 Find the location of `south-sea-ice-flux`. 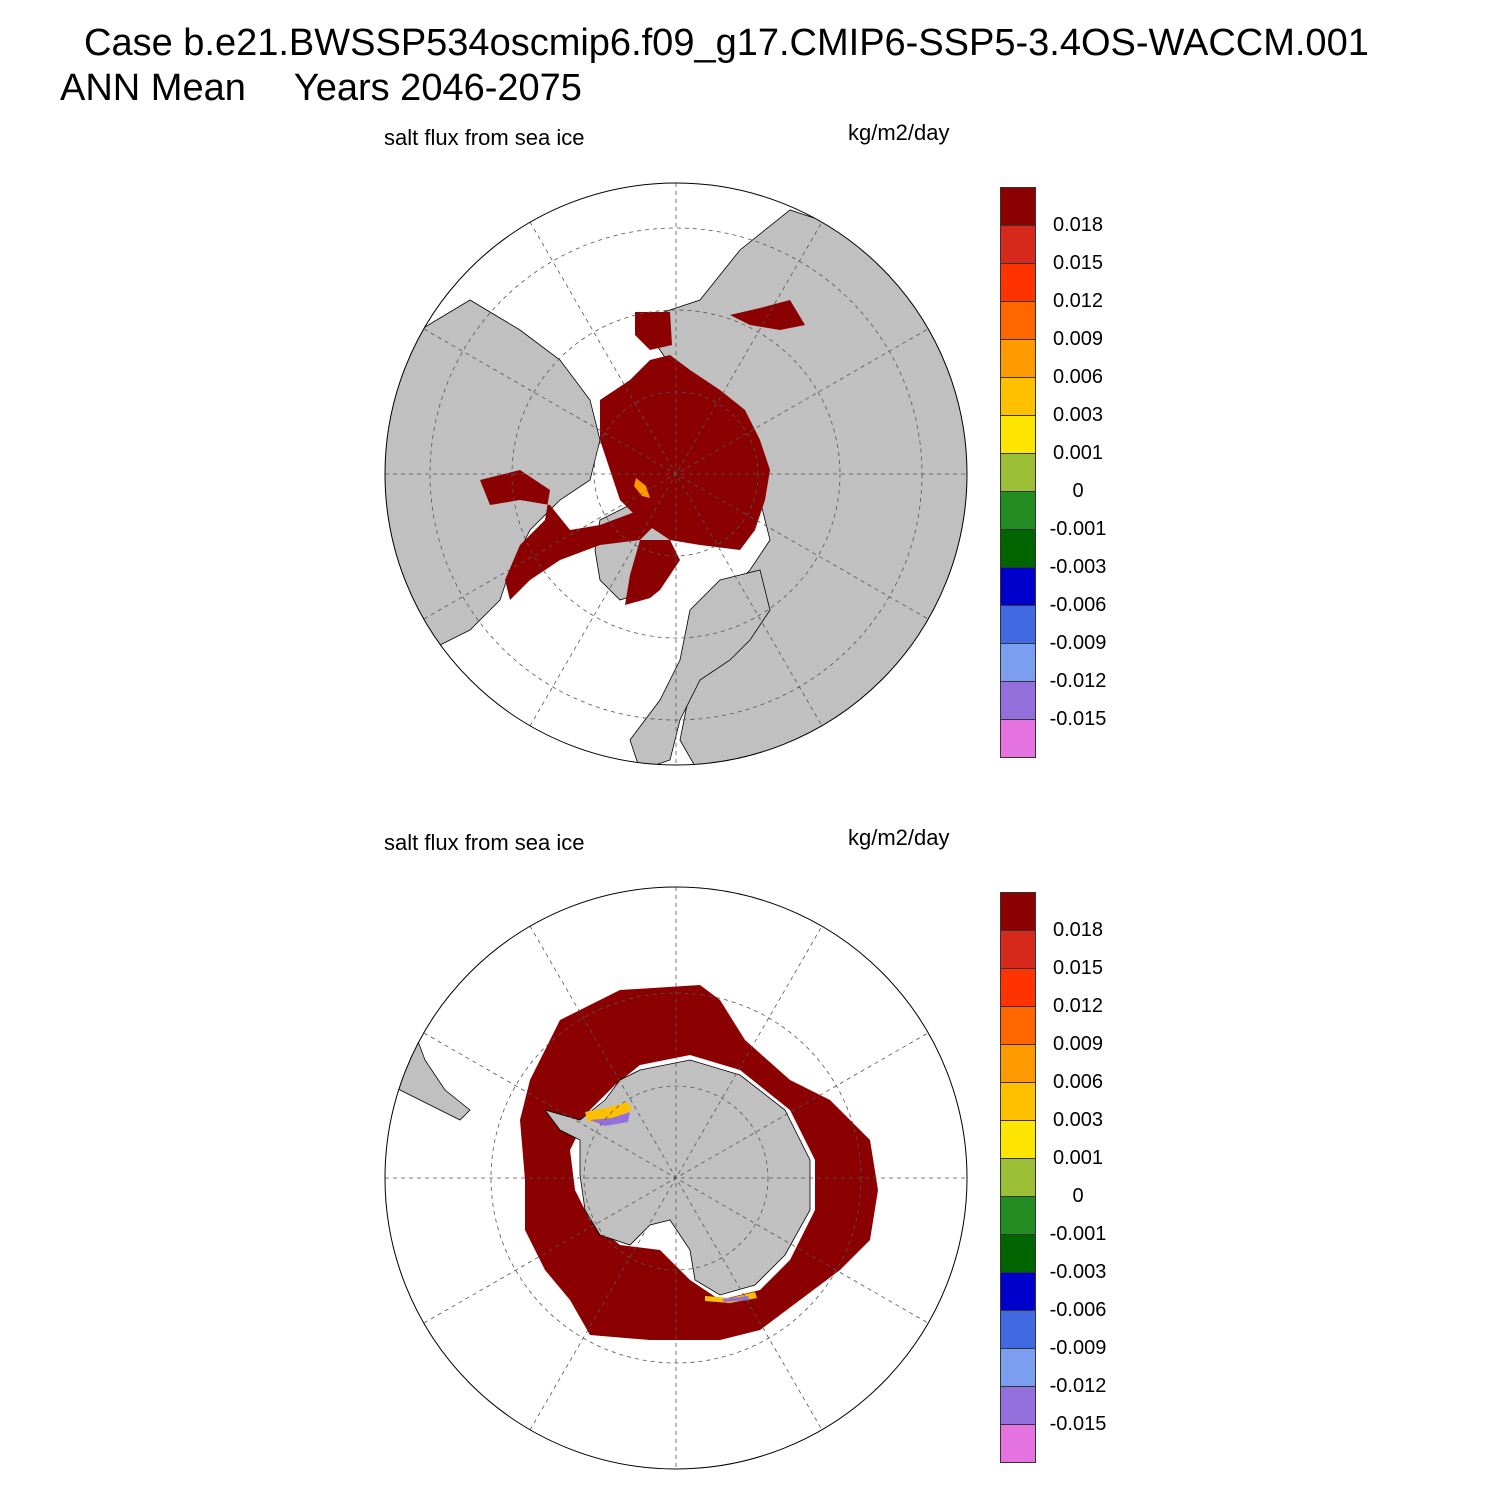

south-sea-ice-flux is located at coordinates (699, 1162).